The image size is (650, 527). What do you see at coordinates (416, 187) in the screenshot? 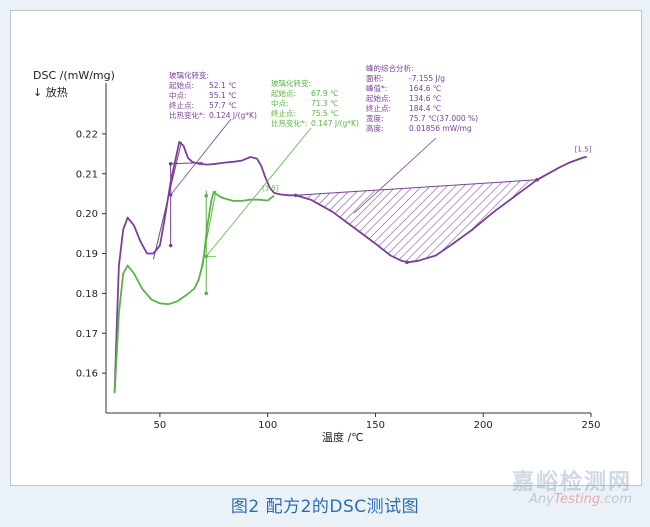
I see `peak-baseline` at bounding box center [416, 187].